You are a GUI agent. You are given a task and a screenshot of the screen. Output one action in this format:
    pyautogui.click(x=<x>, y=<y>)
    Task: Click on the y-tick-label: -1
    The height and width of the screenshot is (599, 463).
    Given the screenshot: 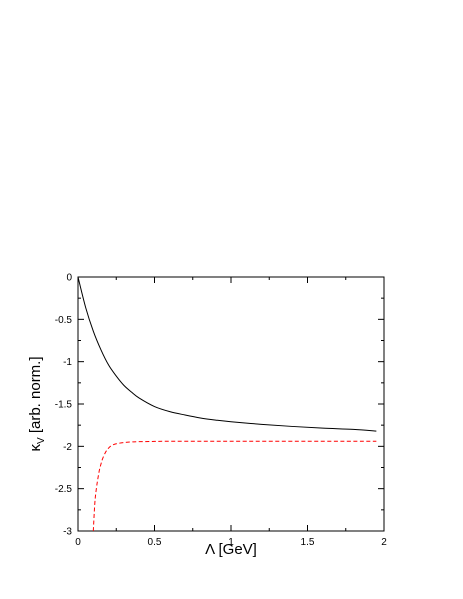 What is the action you would take?
    pyautogui.click(x=67, y=362)
    